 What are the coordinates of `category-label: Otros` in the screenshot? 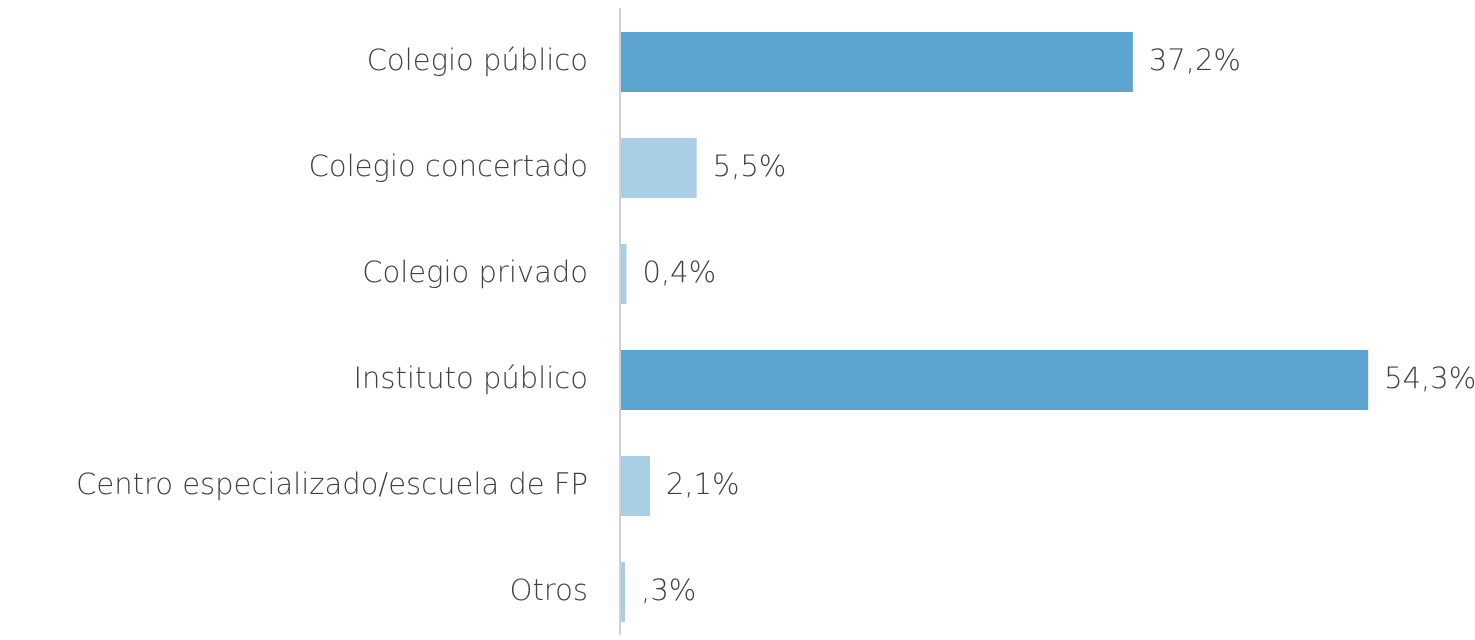 It's located at (549, 590).